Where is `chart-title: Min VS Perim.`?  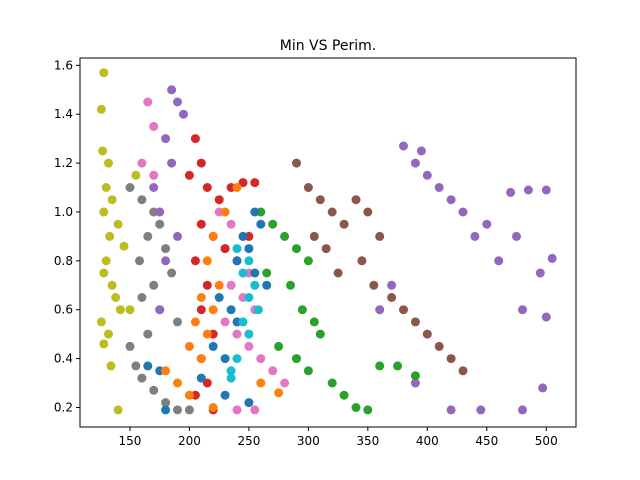
chart-title: Min VS Perim. is located at coordinates (328, 46).